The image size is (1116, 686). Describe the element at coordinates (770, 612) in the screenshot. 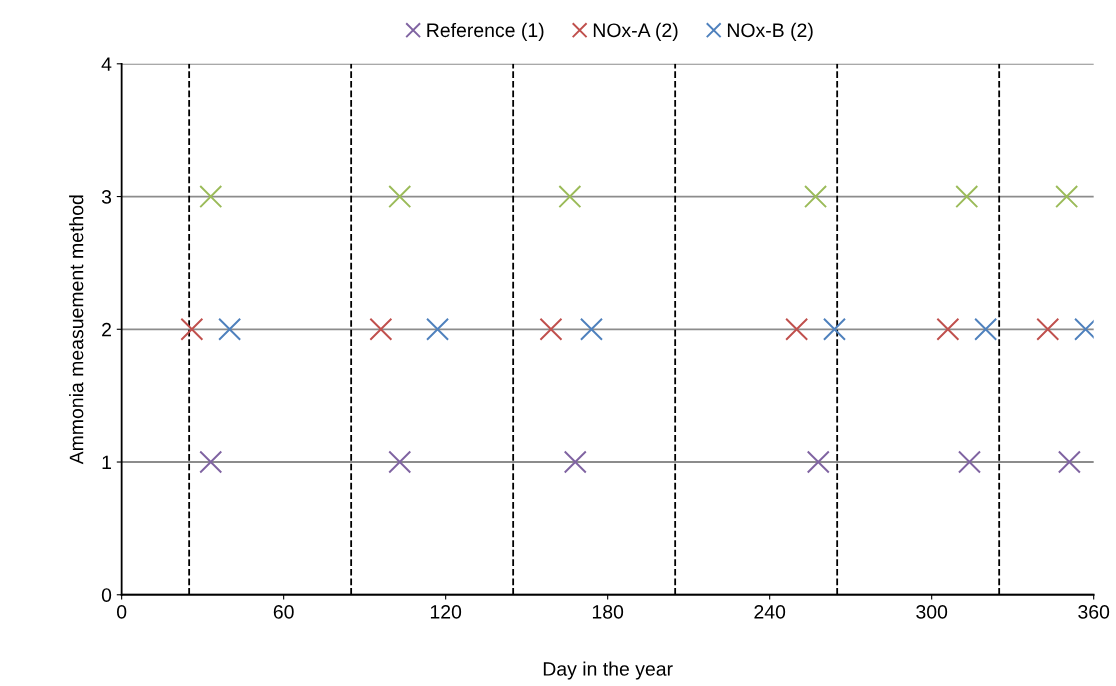

I see `x-tick-label: 240` at that location.